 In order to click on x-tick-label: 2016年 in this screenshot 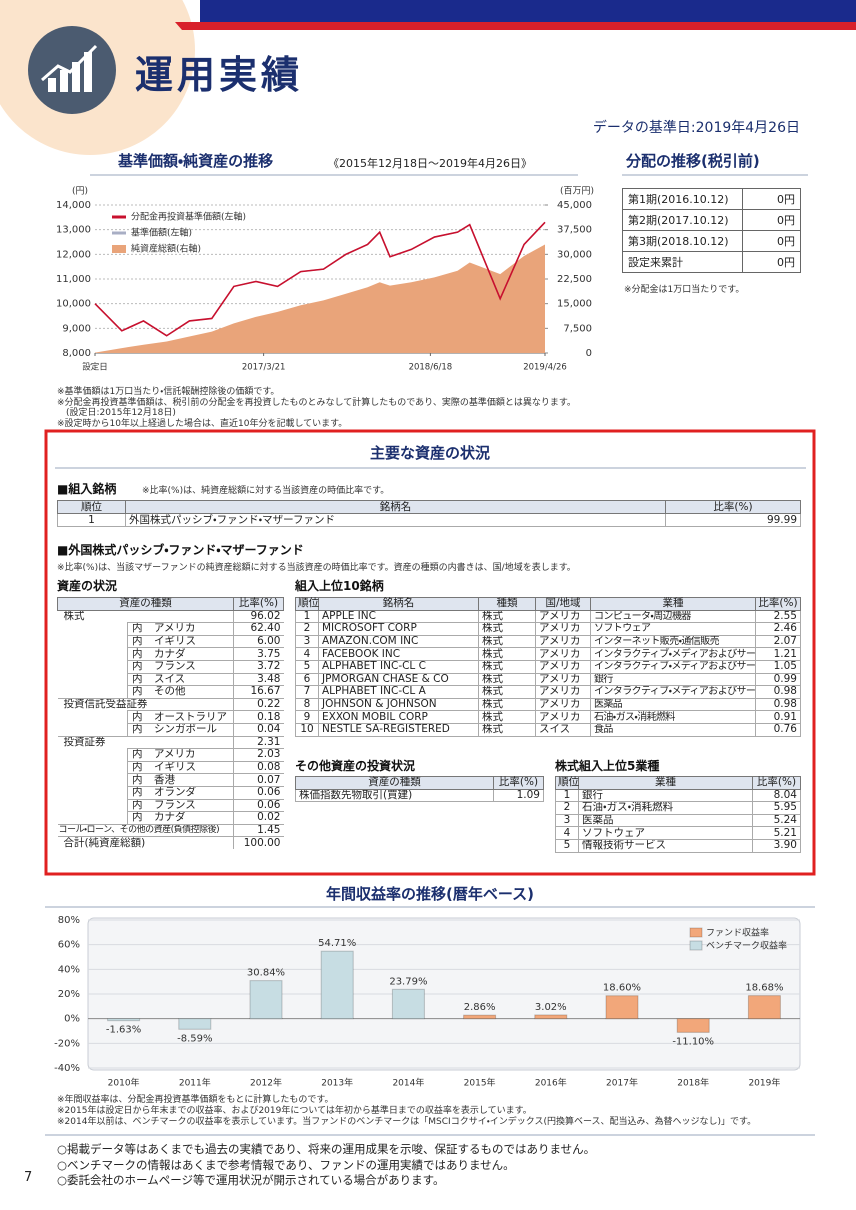, I will do `click(551, 1083)`.